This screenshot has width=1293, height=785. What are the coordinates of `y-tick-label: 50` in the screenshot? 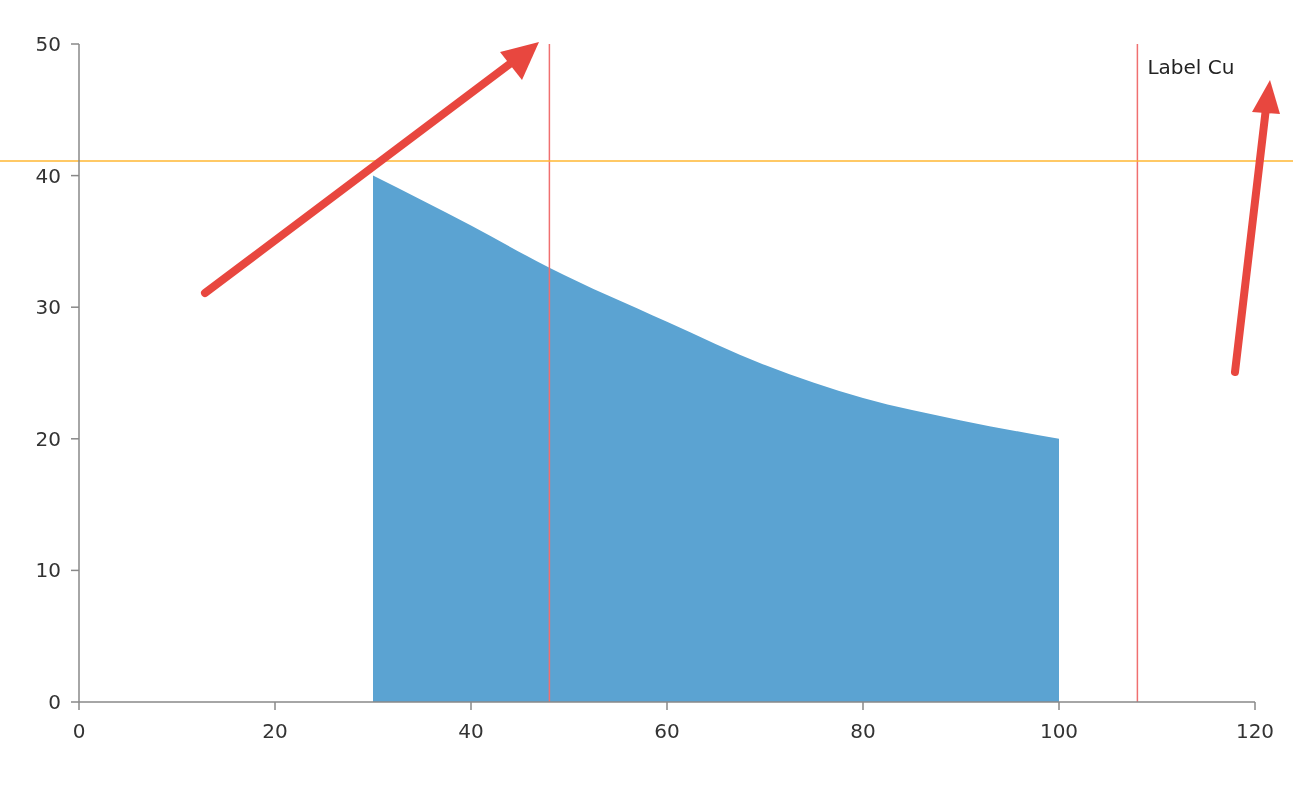 It's located at (48, 44).